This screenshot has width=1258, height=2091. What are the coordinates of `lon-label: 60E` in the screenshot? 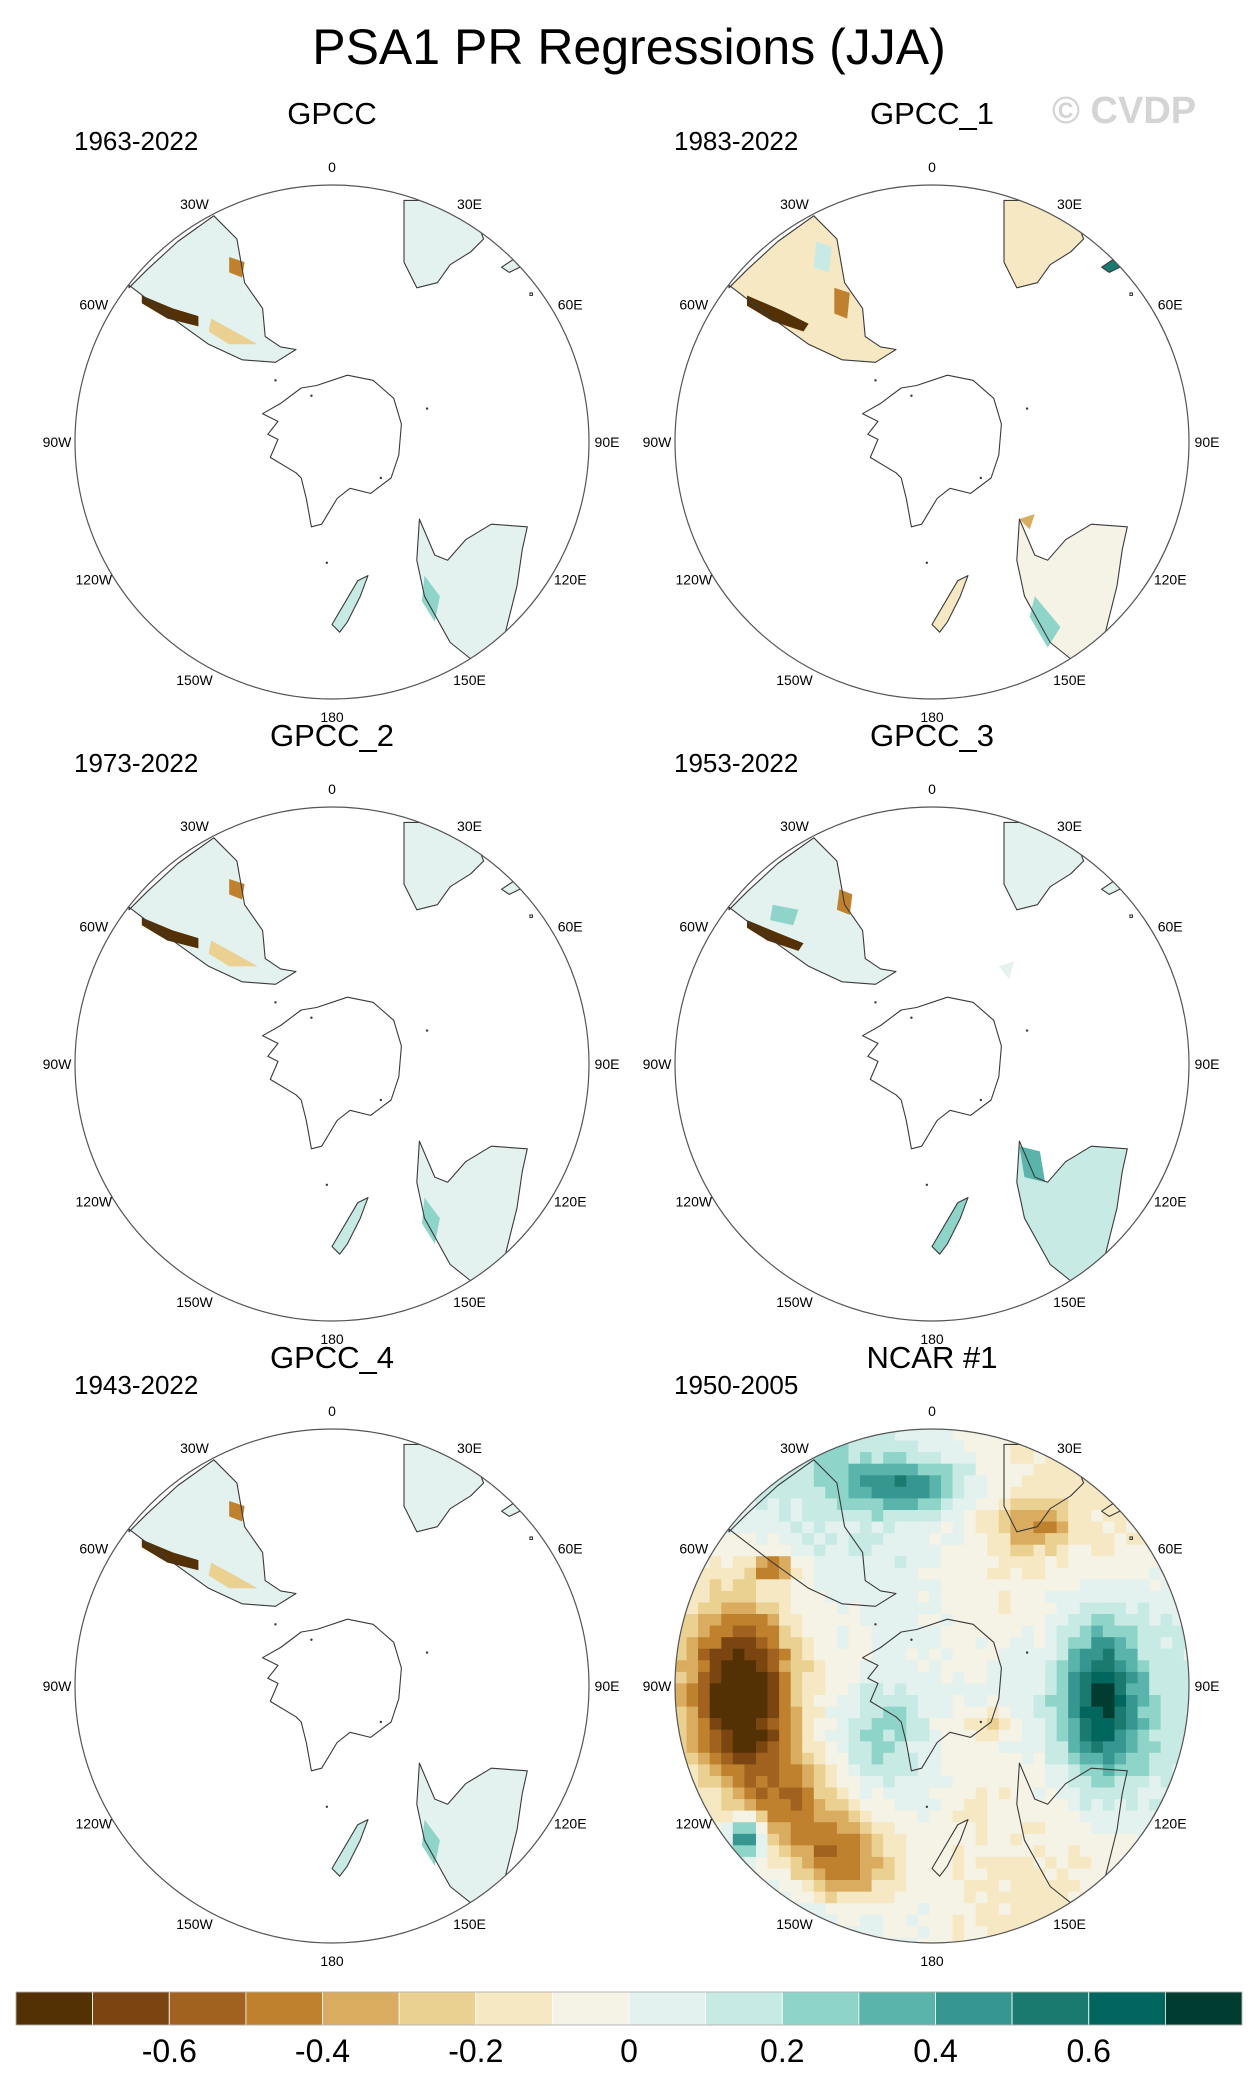 It's located at (1170, 1549).